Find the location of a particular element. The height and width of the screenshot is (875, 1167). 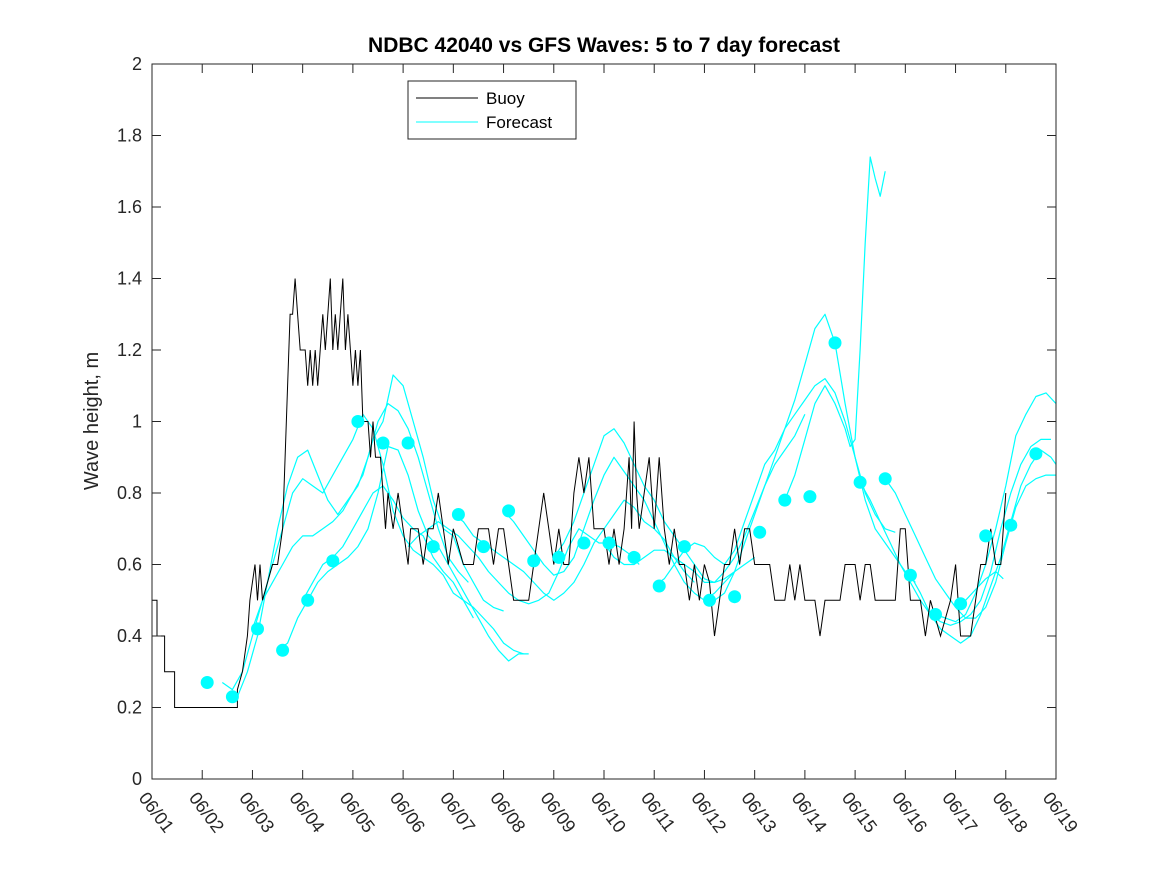

y-tick-label: 2 is located at coordinates (137, 64).